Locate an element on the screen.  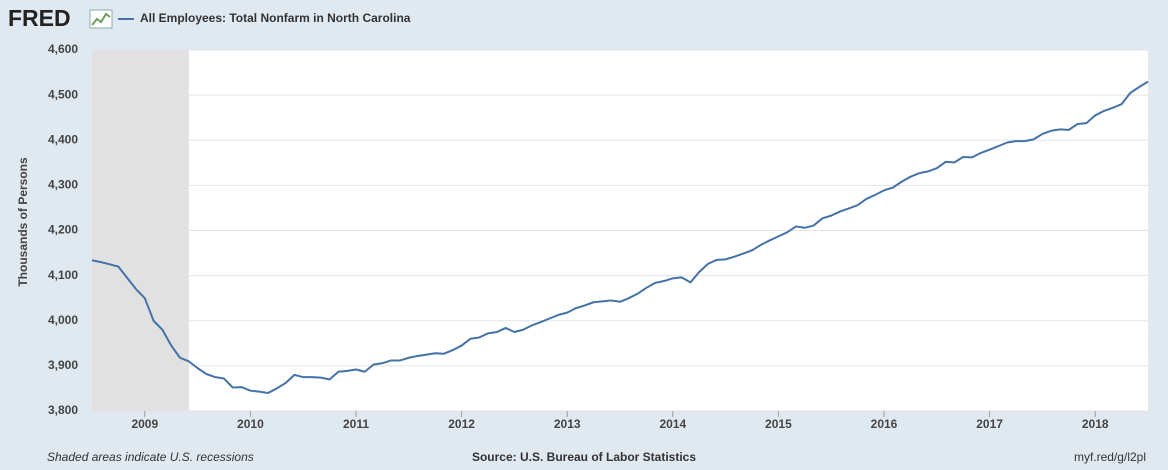
x-tick-label: 2013 is located at coordinates (567, 424).